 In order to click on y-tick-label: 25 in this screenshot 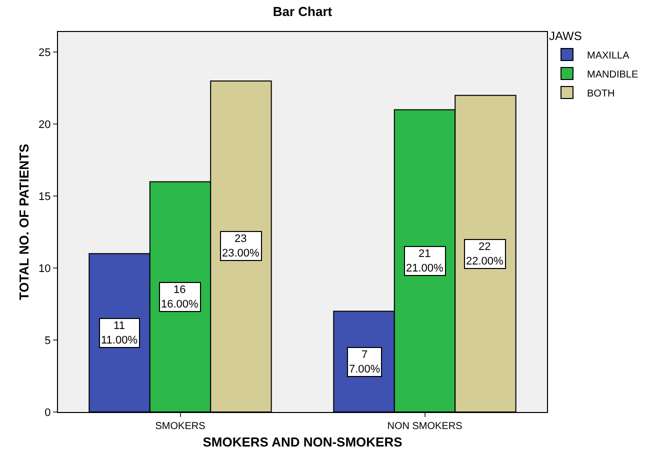, I will do `click(44, 53)`.